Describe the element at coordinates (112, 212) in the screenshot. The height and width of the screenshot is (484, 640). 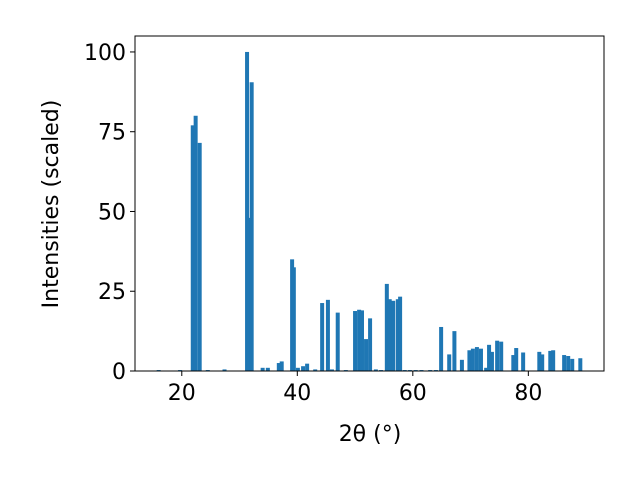
I see `y-tick-label: 50` at that location.